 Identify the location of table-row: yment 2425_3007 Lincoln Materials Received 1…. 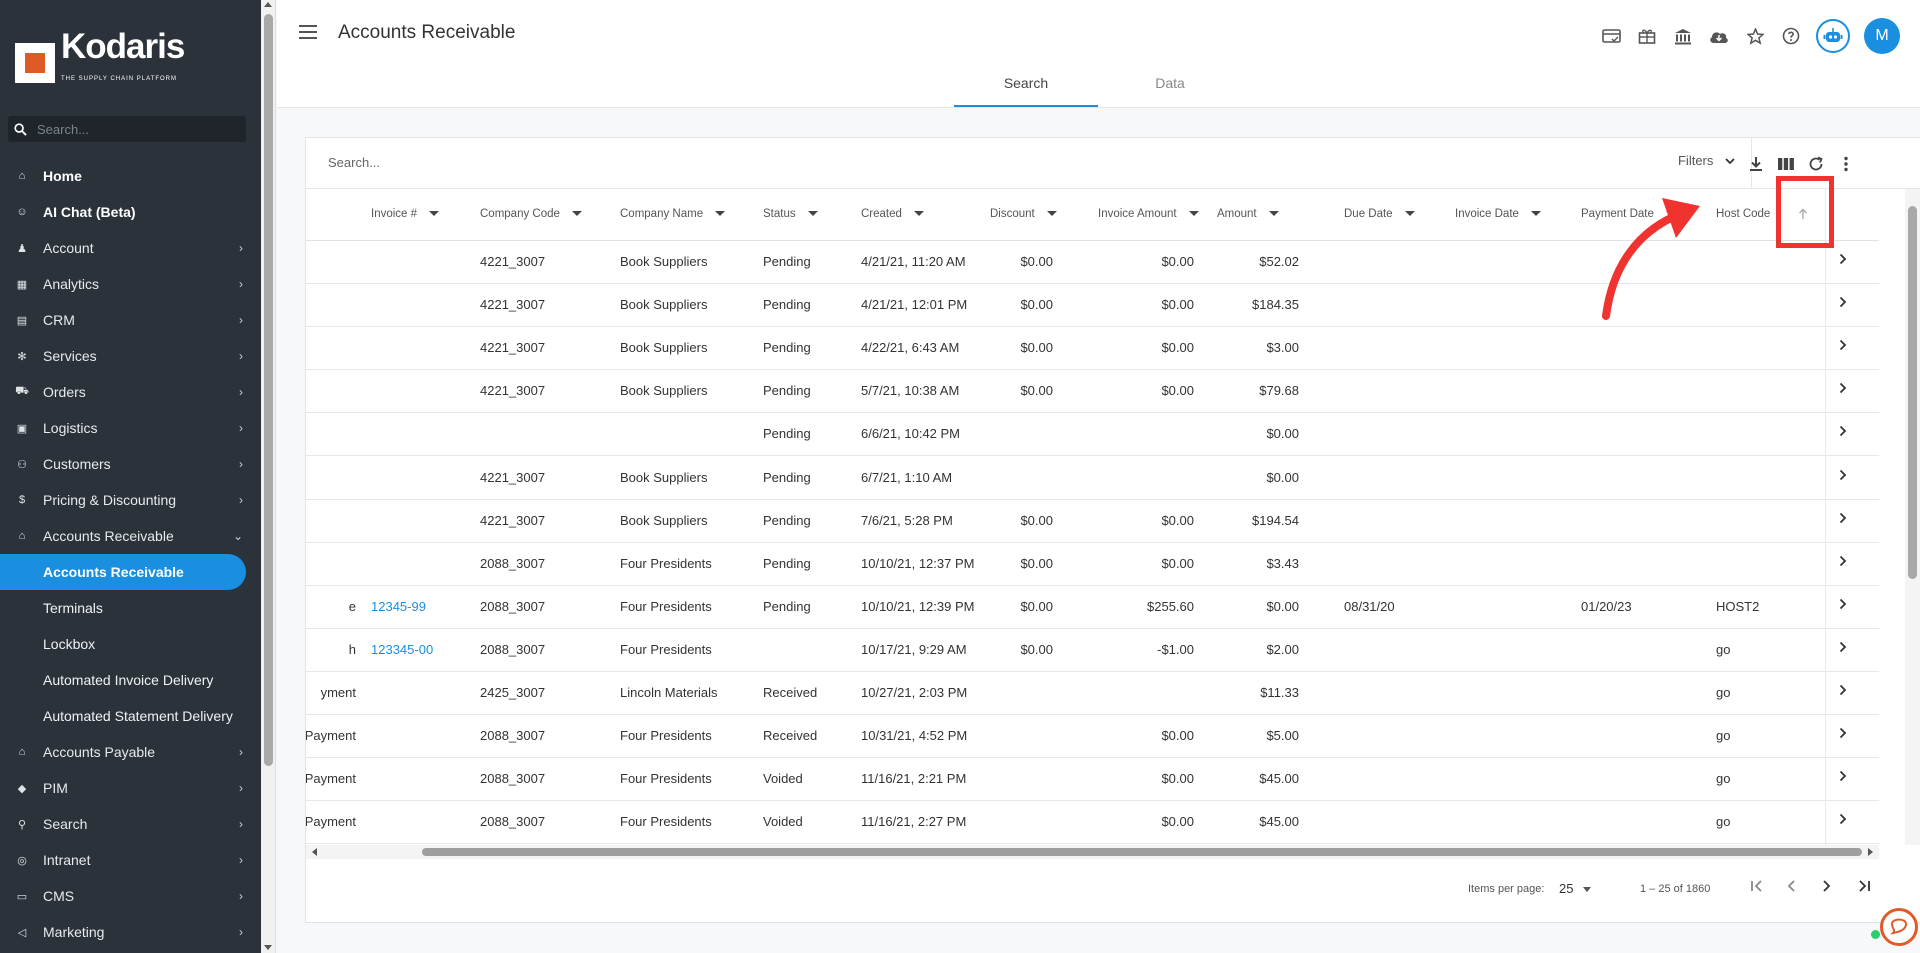
(1092, 693).